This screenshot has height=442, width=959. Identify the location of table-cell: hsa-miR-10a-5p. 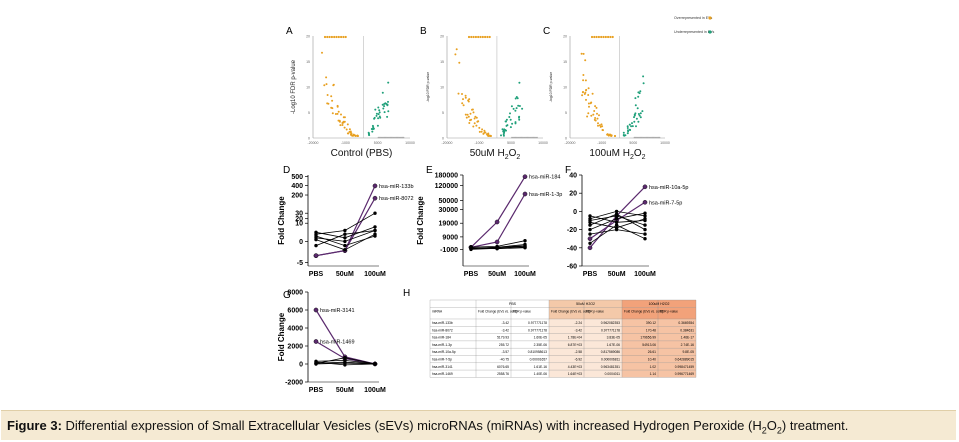
(444, 352).